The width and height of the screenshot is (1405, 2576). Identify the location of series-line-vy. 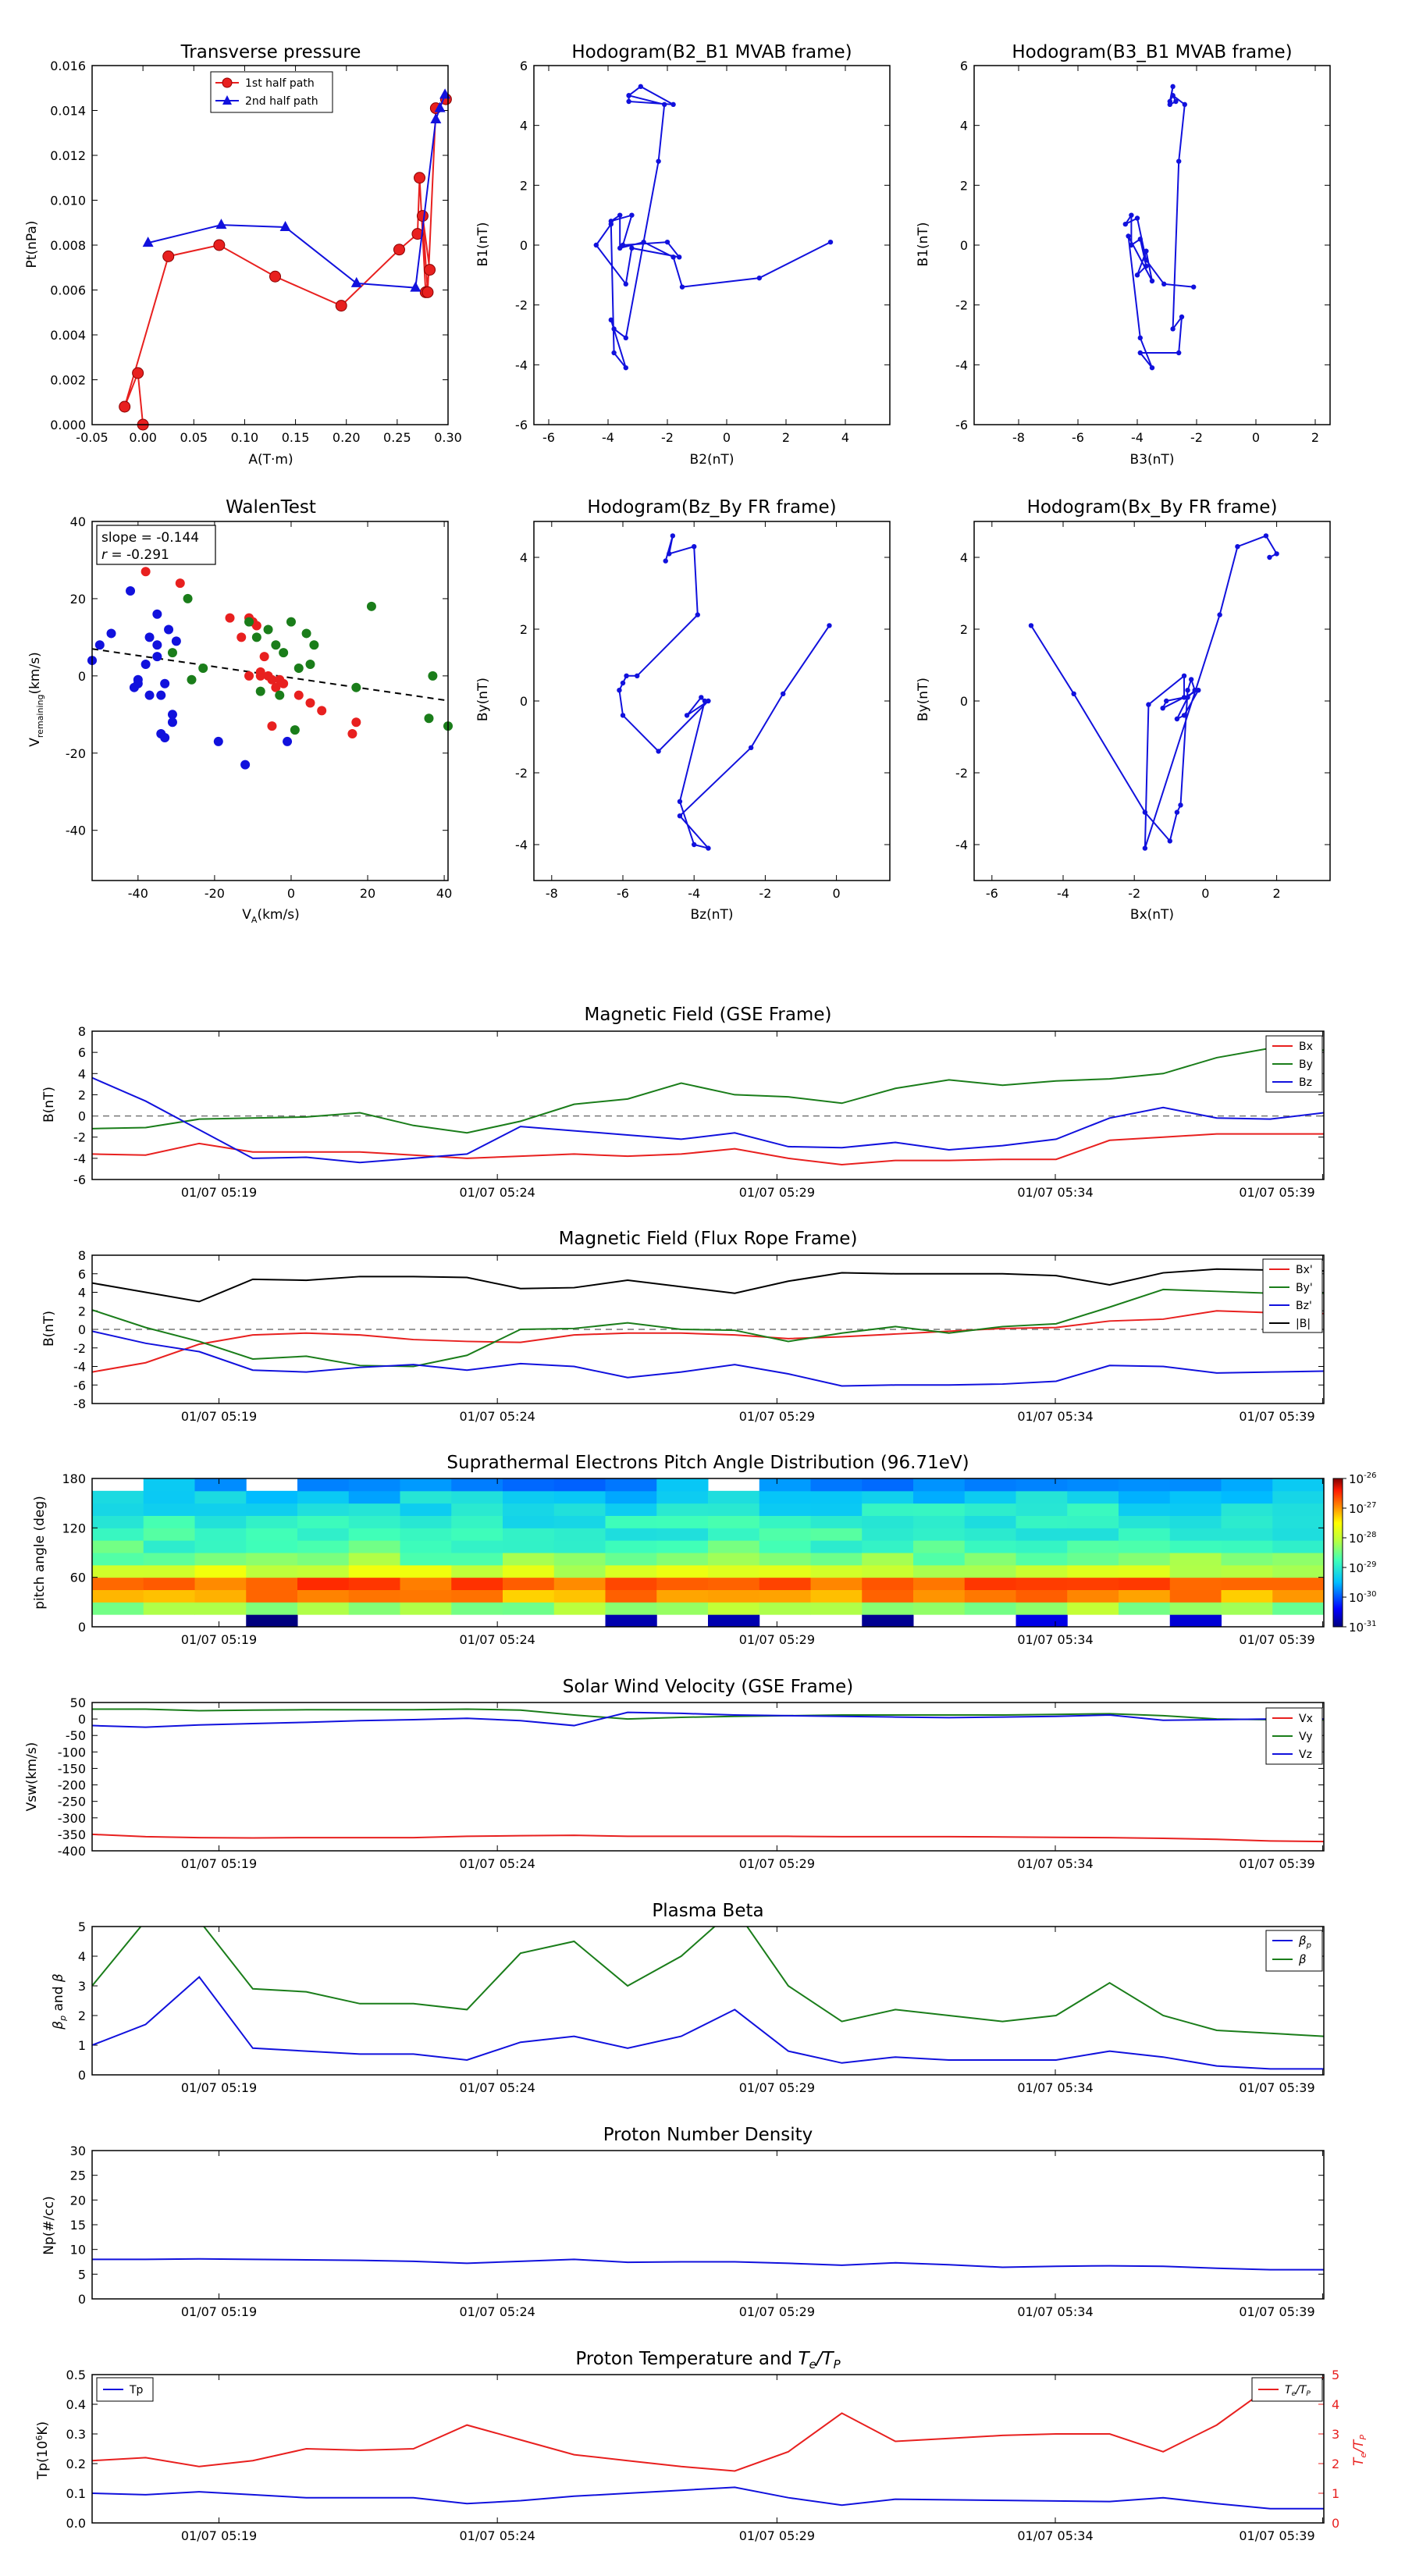
(708, 1715).